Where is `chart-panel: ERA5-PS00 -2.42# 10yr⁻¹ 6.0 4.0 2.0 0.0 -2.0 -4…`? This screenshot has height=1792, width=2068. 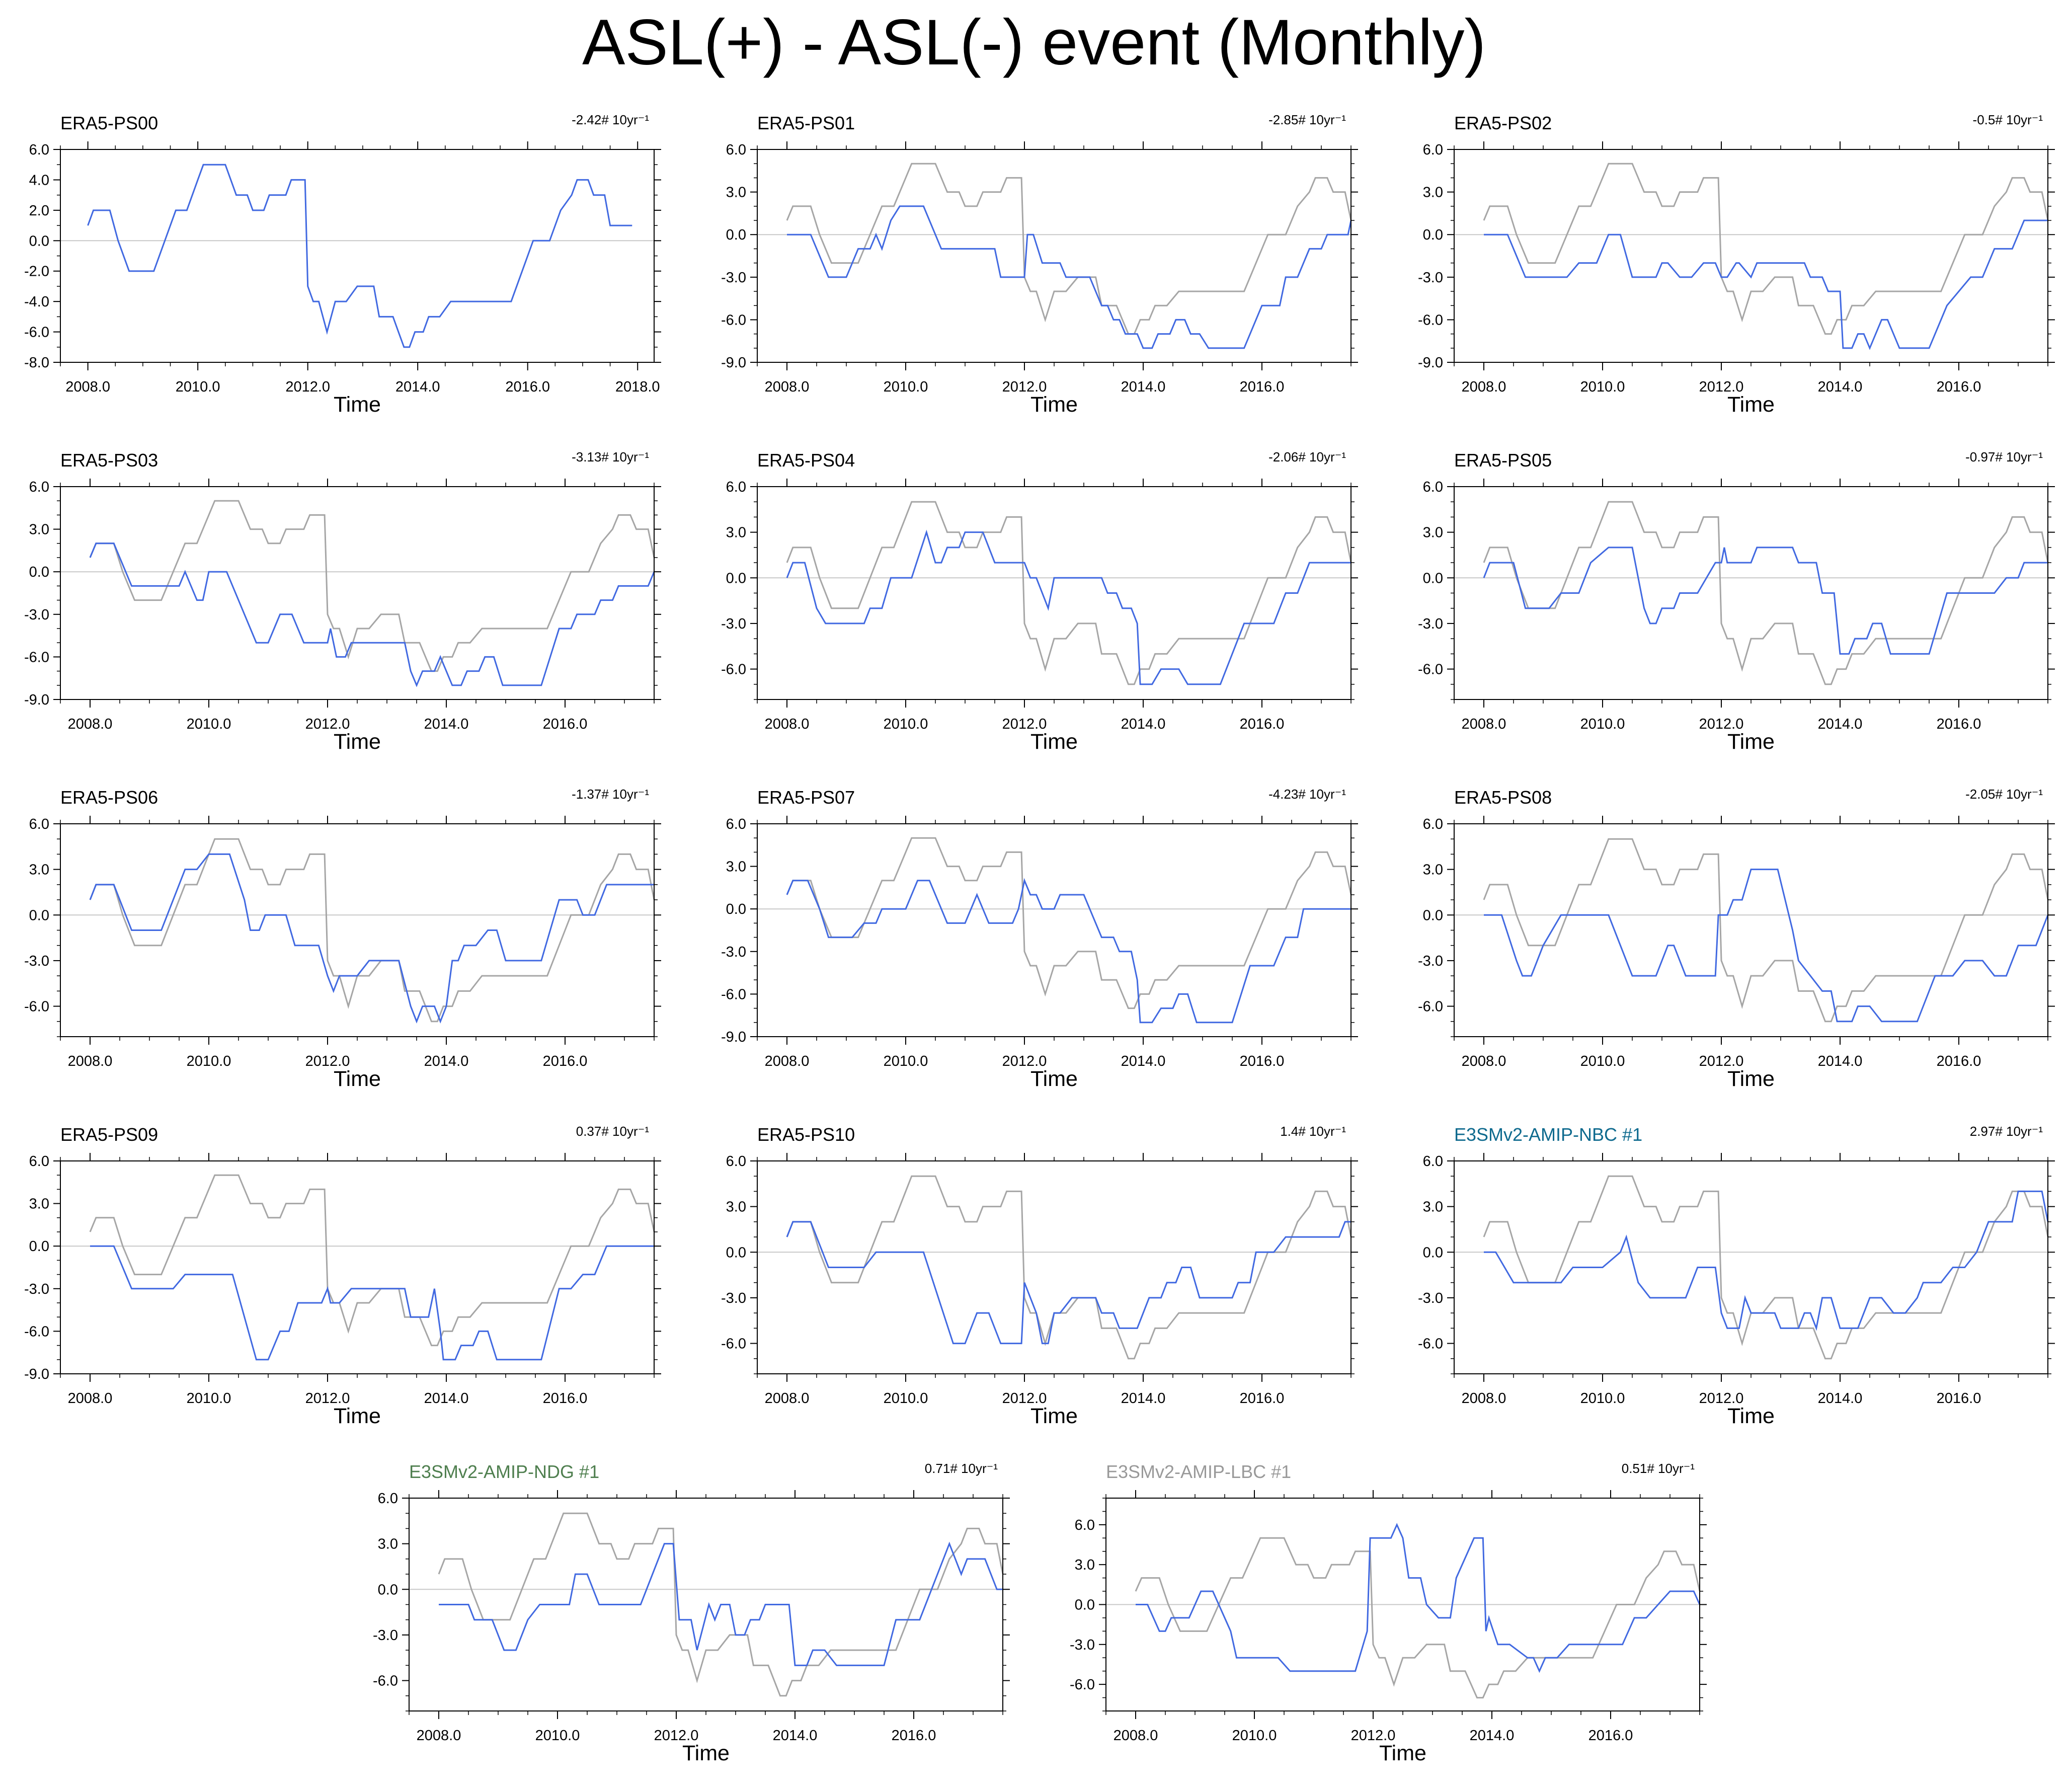
chart-panel: ERA5-PS00 -2.42# 10yr⁻¹ 6.0 4.0 2.0 0.0 -2.0 -4… is located at coordinates (330, 257).